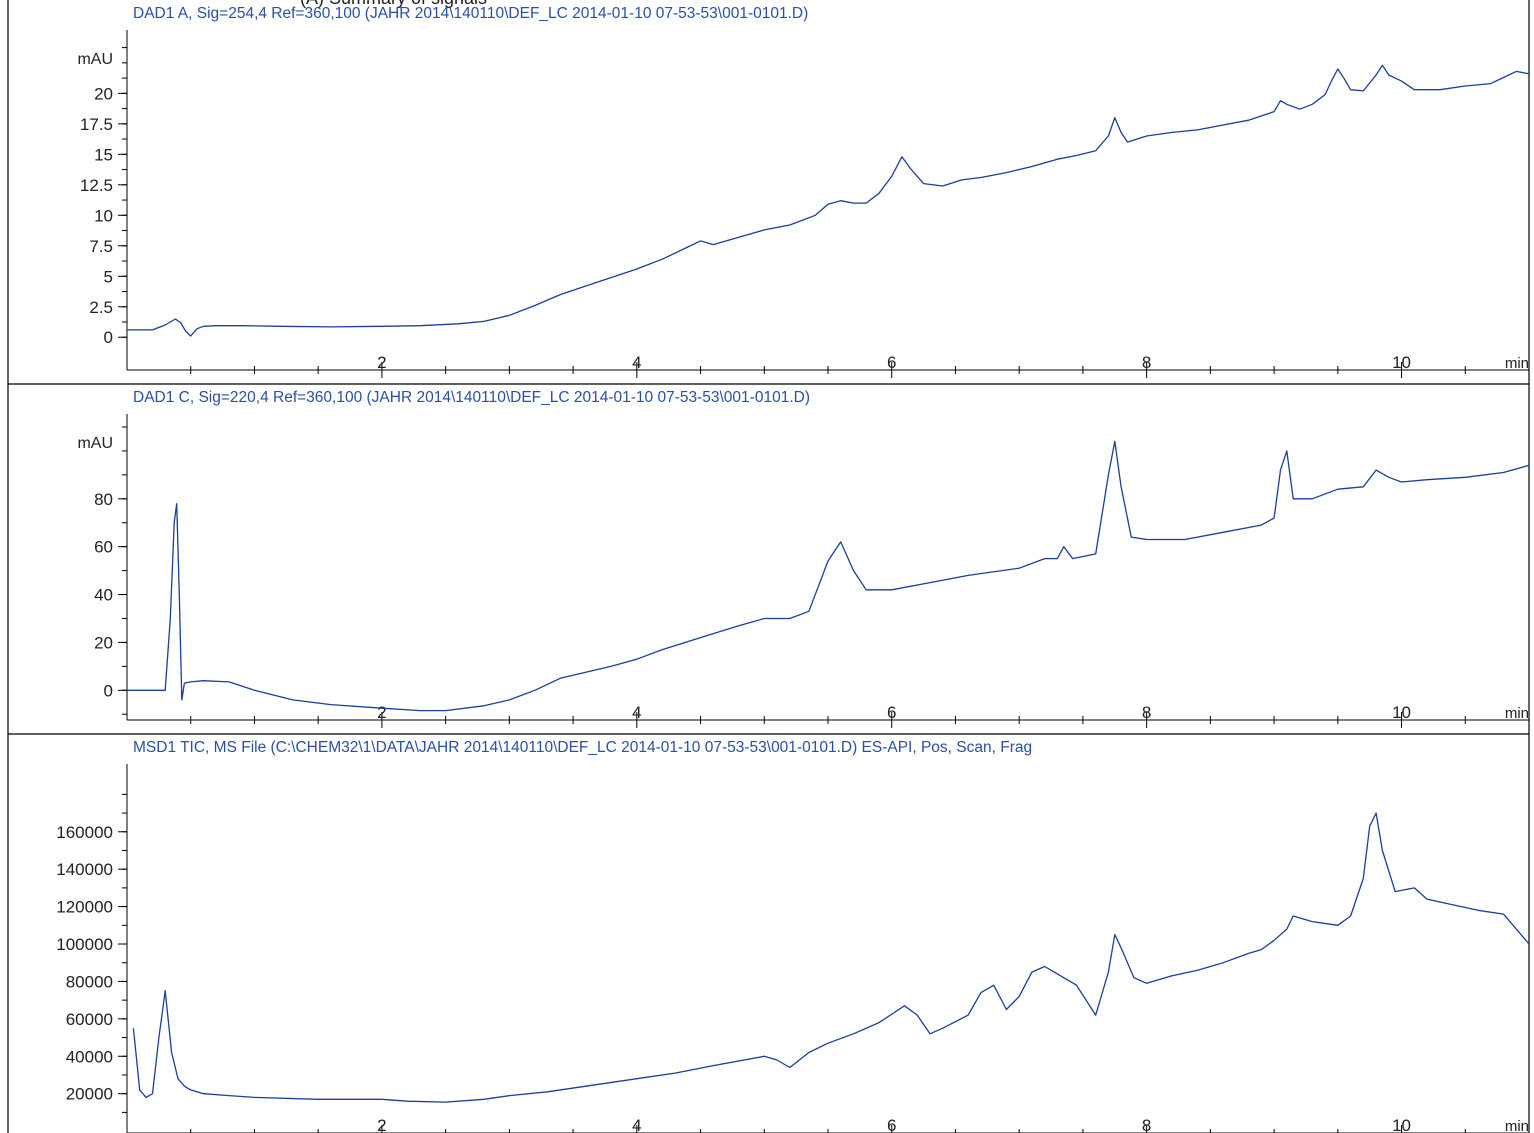 The width and height of the screenshot is (1534, 1133). I want to click on y-tick-label: 40, so click(103, 595).